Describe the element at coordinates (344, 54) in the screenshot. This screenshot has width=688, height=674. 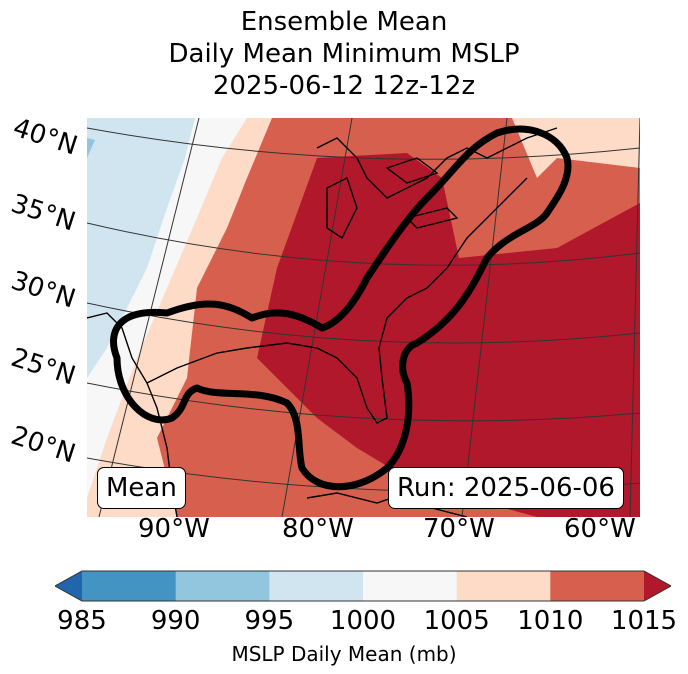
I see `title-line-2: Daily Mean Minimum MSLP` at that location.